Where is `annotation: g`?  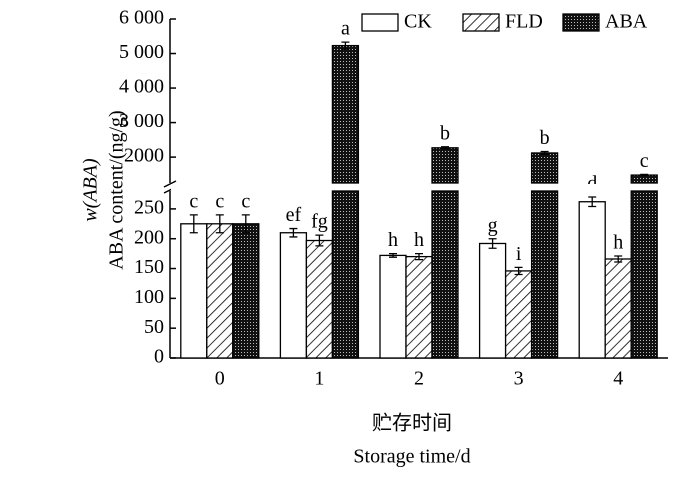
annotation: g is located at coordinates (493, 225).